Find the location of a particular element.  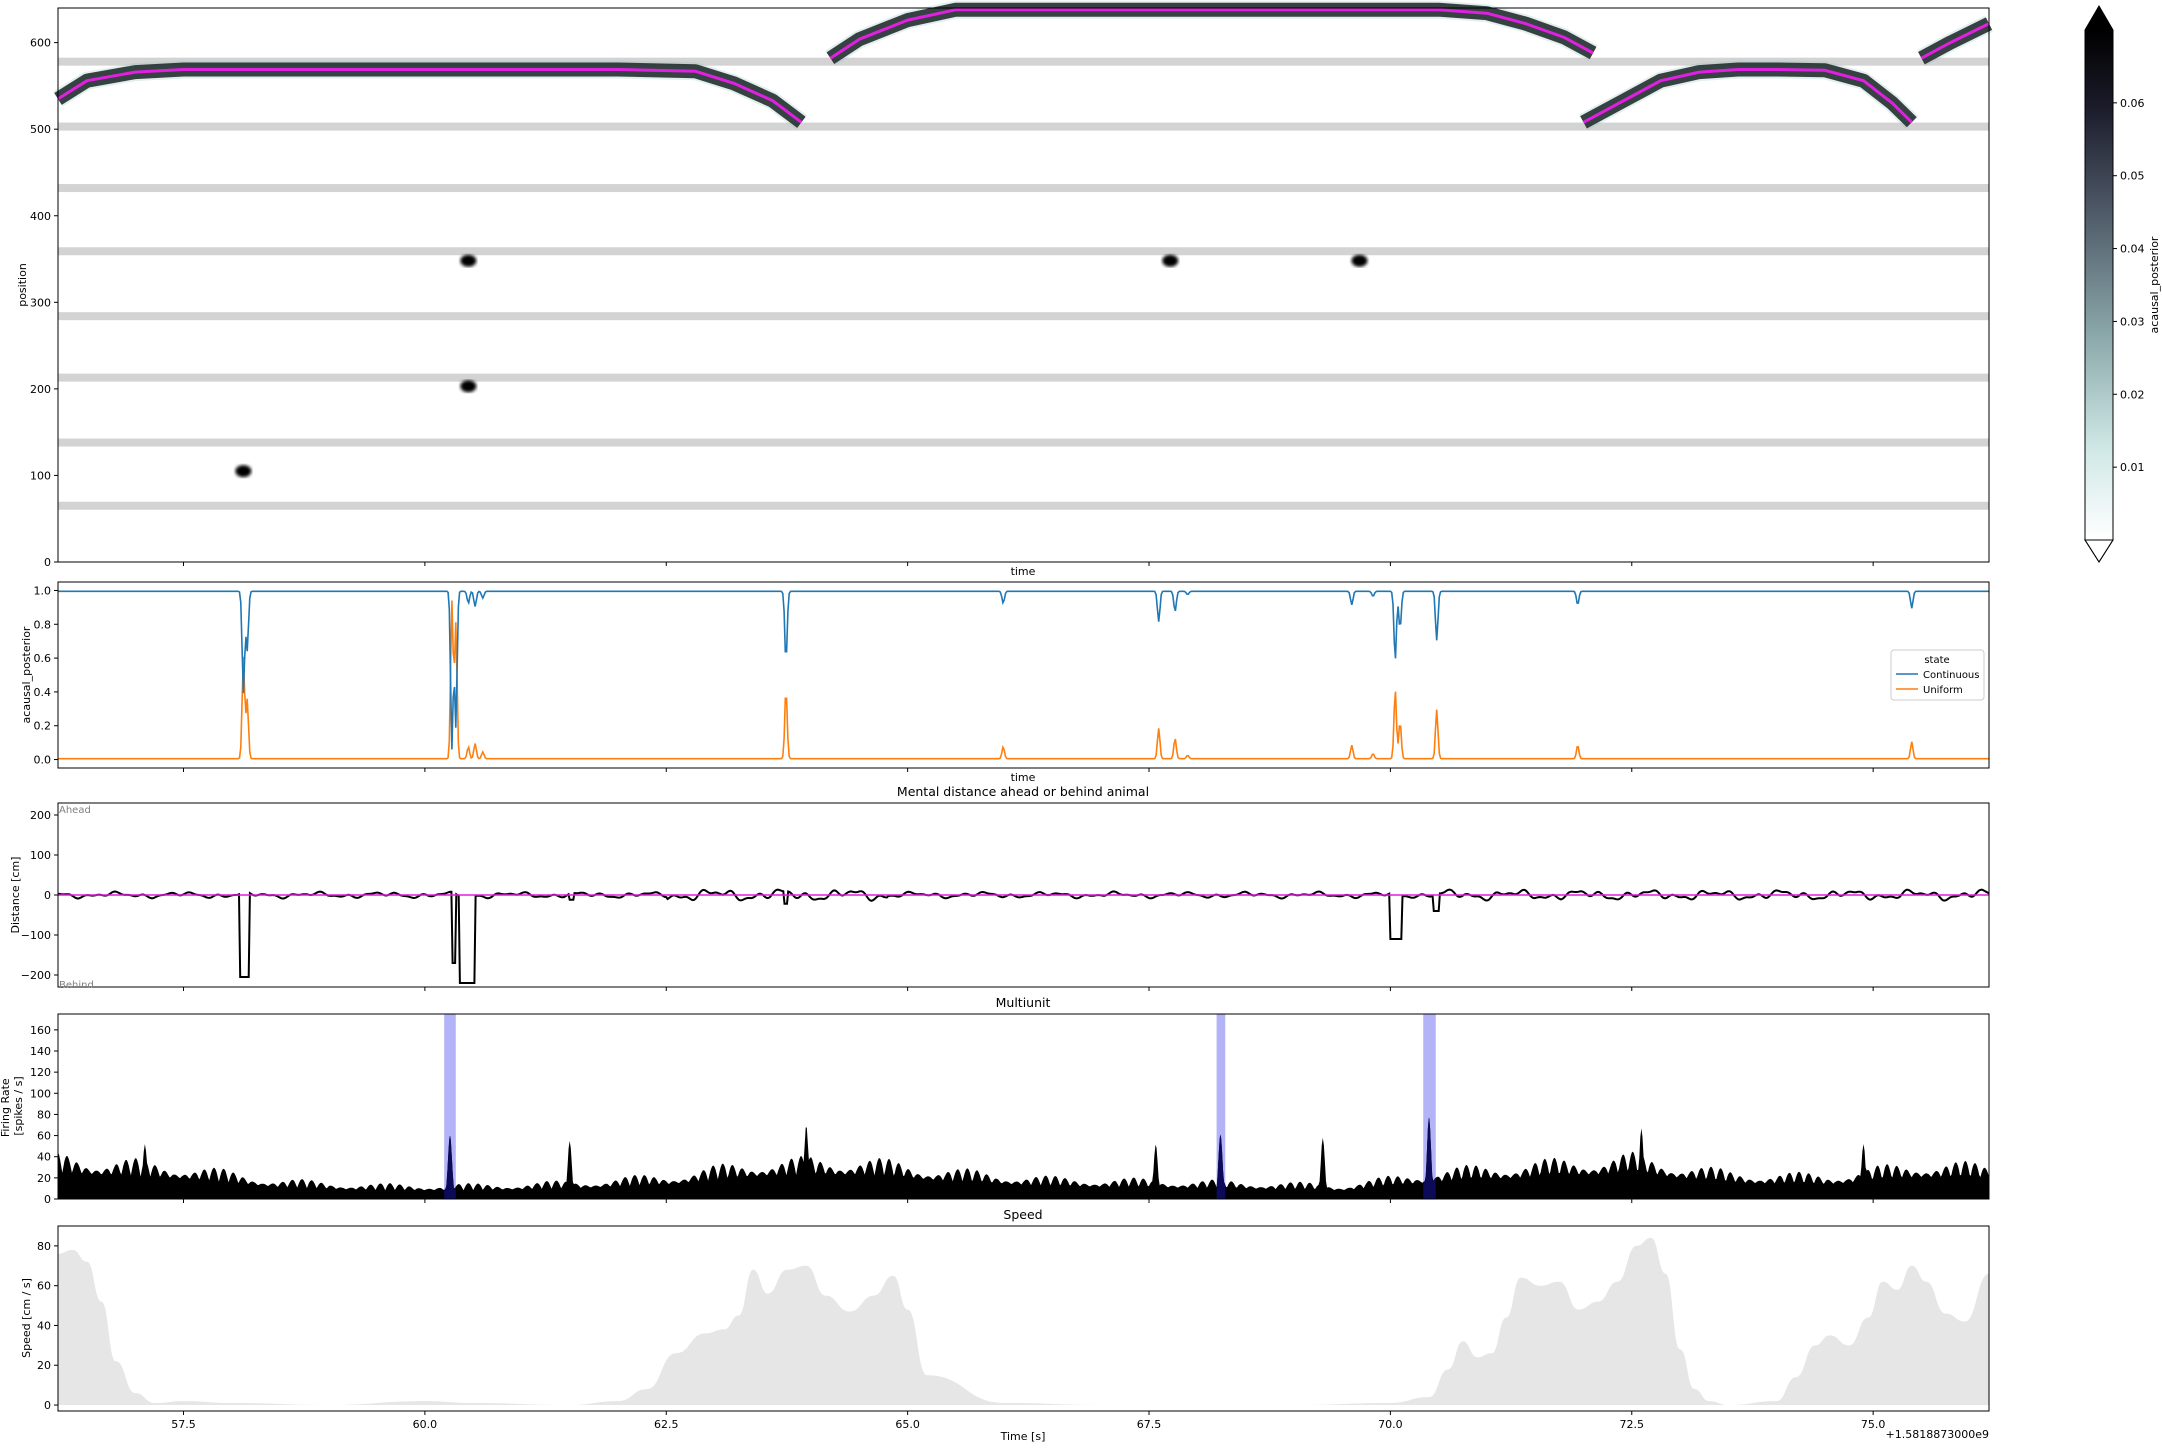

speed-tick-label-2: 40 is located at coordinates (44, 1325).